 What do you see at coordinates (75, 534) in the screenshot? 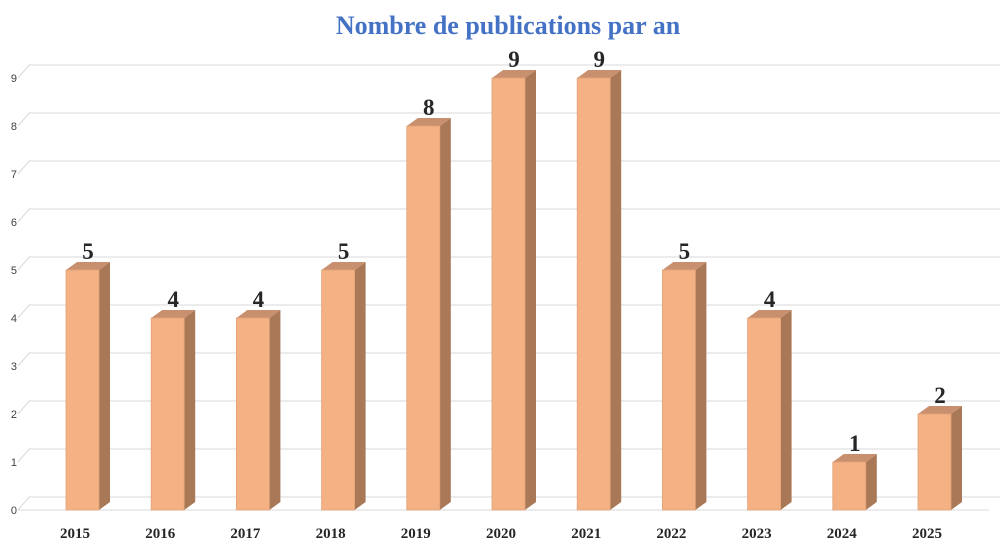
I see `x-tick-label: 2015` at bounding box center [75, 534].